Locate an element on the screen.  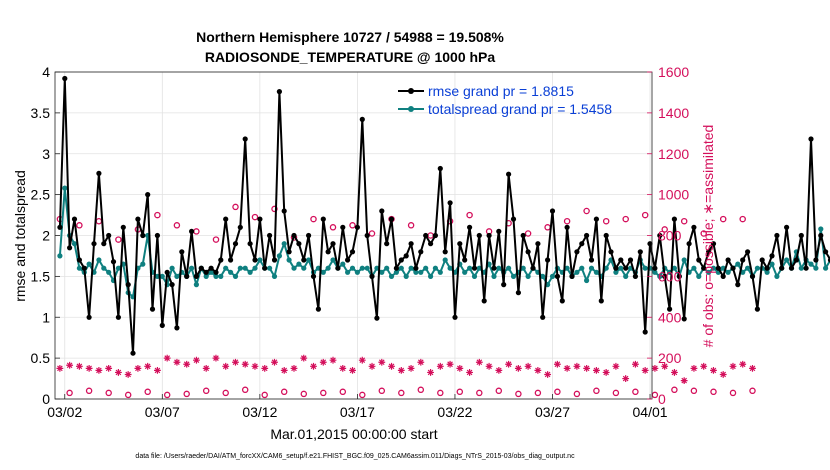
x-tick-label: 03/17 is located at coordinates (357, 412).